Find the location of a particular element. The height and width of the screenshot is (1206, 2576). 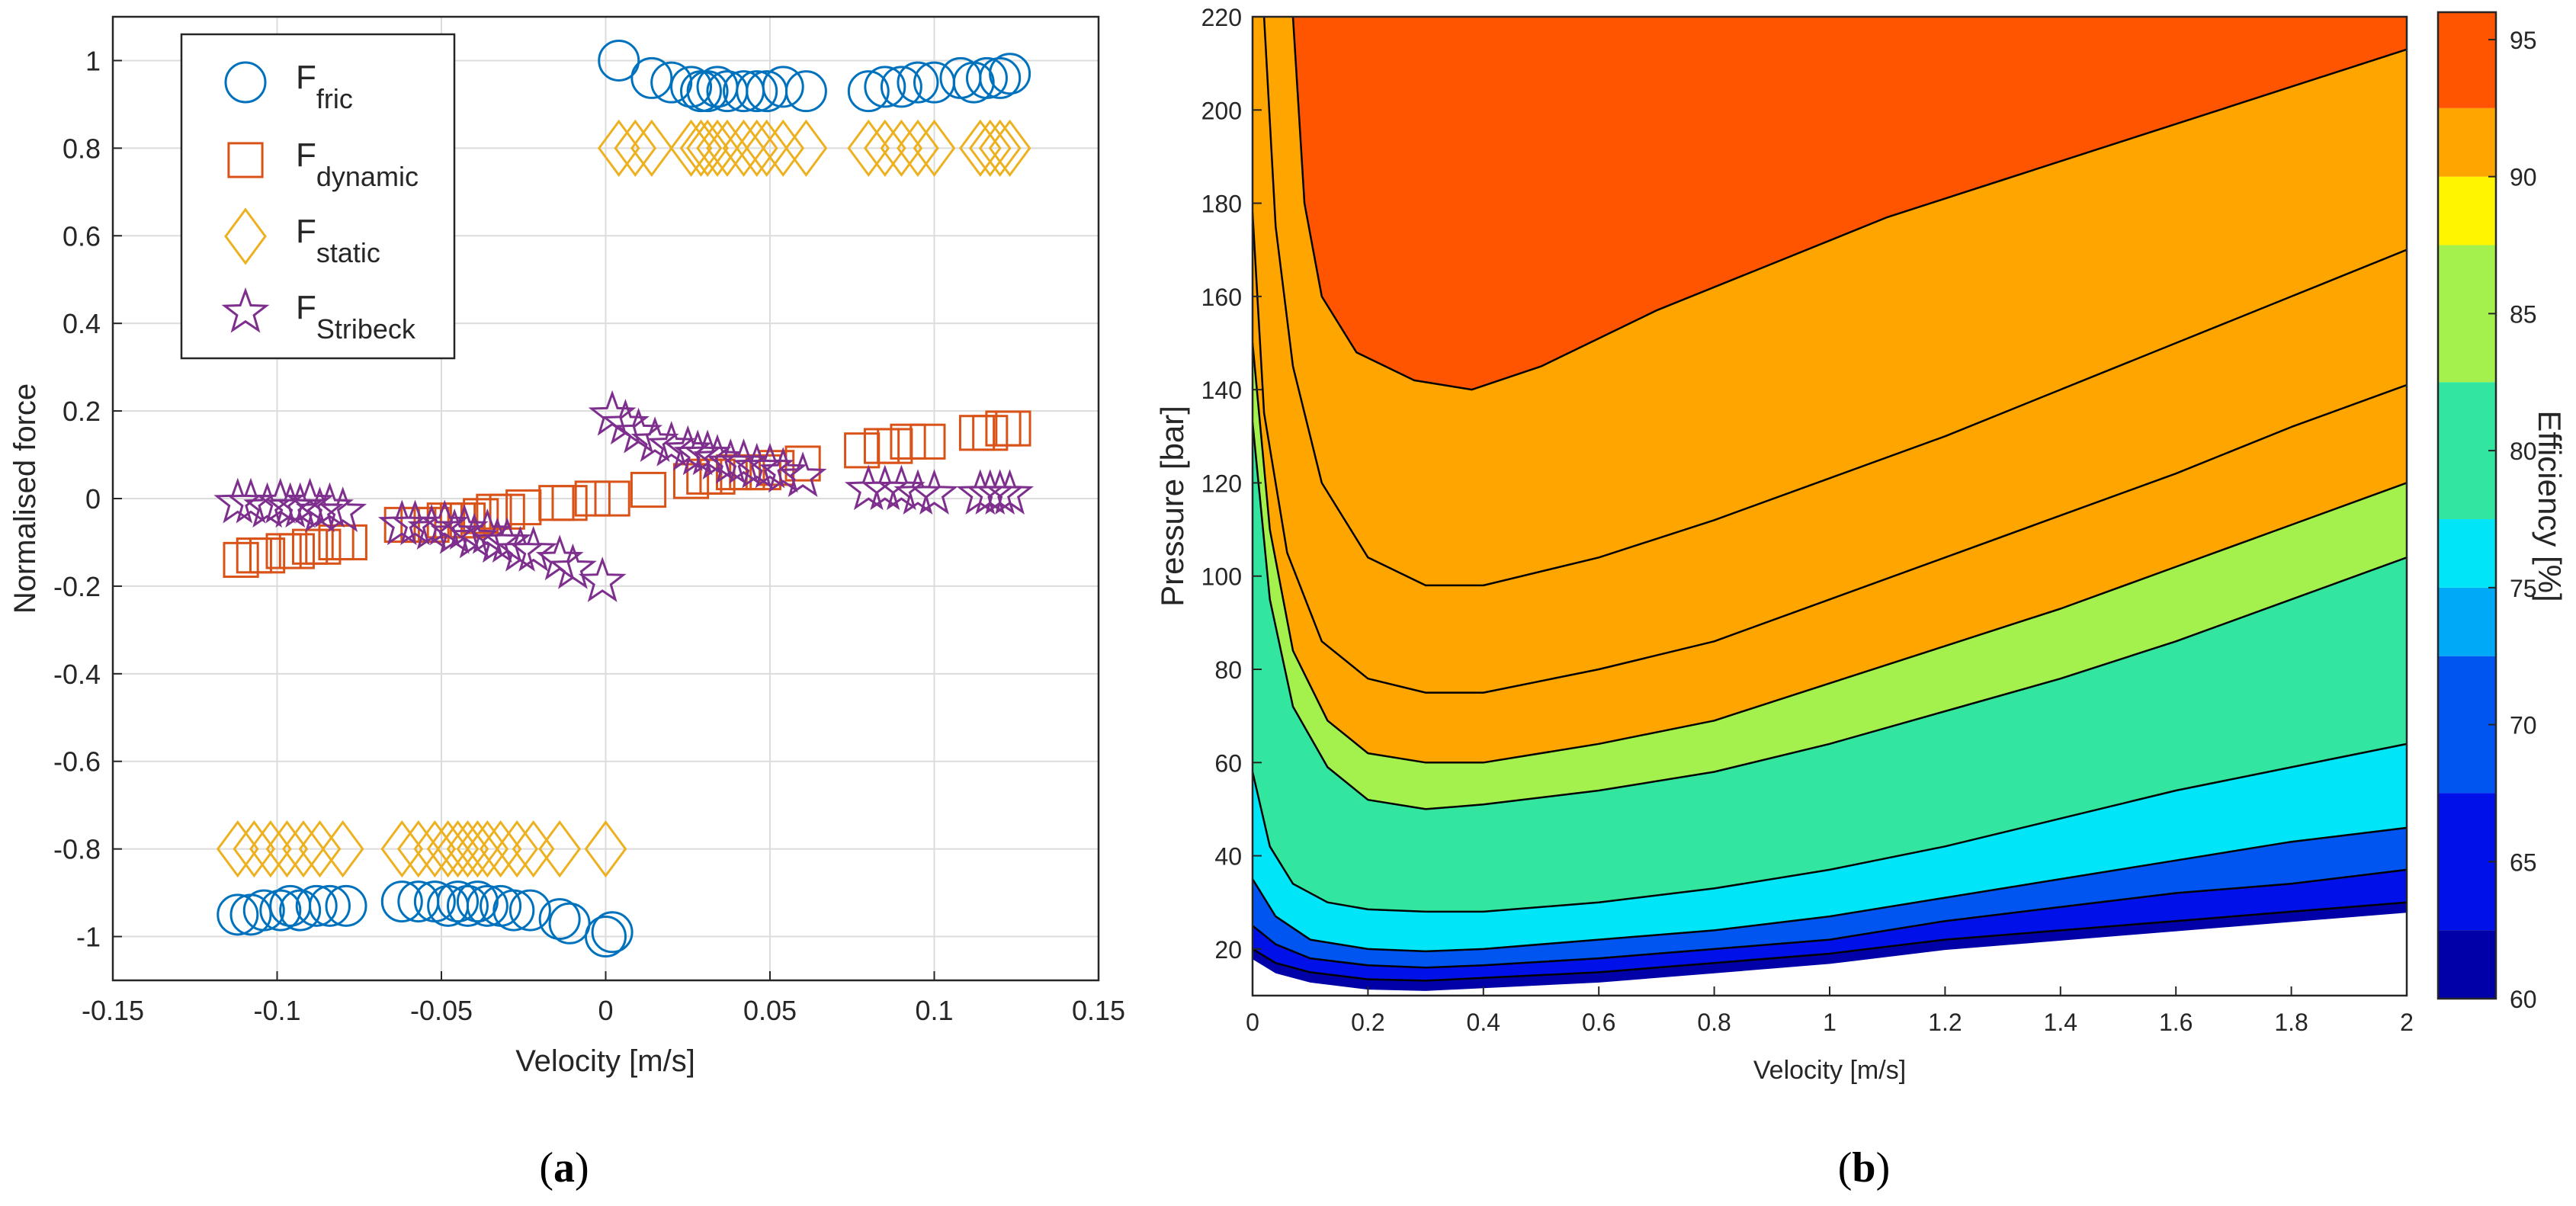

contour-fill-92.5 is located at coordinates (1850, 203).